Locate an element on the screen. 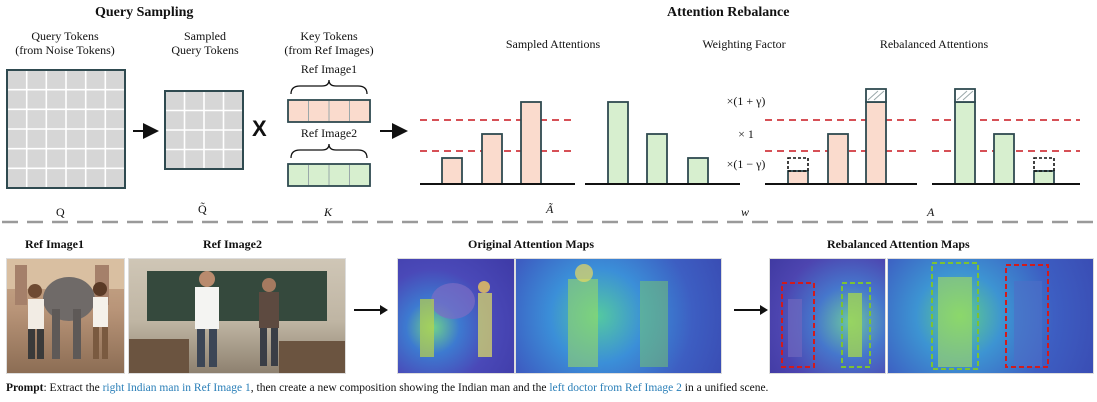 This screenshot has height=402, width=1097. rebalanced-attention-maps-title: Rebalanced Attention Maps is located at coordinates (898, 244).